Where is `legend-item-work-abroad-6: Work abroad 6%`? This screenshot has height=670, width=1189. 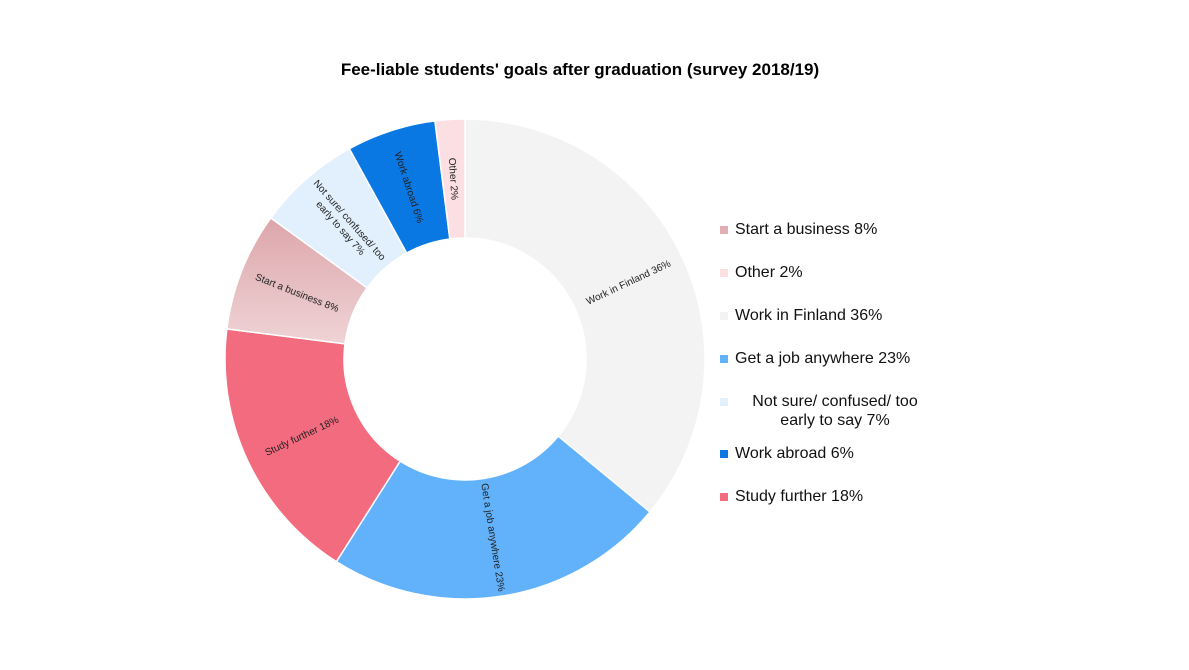 legend-item-work-abroad-6: Work abroad 6% is located at coordinates (840, 462).